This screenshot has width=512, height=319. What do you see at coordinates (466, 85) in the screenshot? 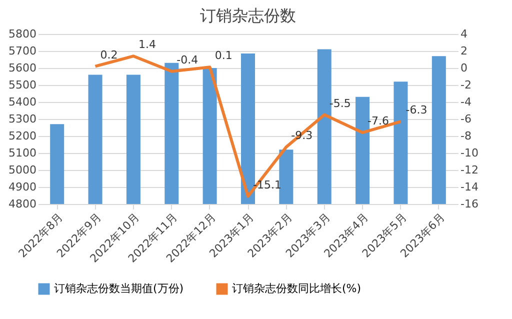
I see `y2-tick-label: -2` at bounding box center [466, 85].